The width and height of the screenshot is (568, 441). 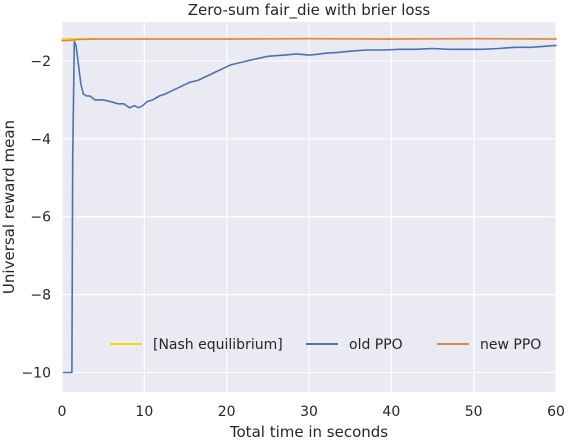 I want to click on chart-title: Zero-sum fair_die with brier loss, so click(x=309, y=10).